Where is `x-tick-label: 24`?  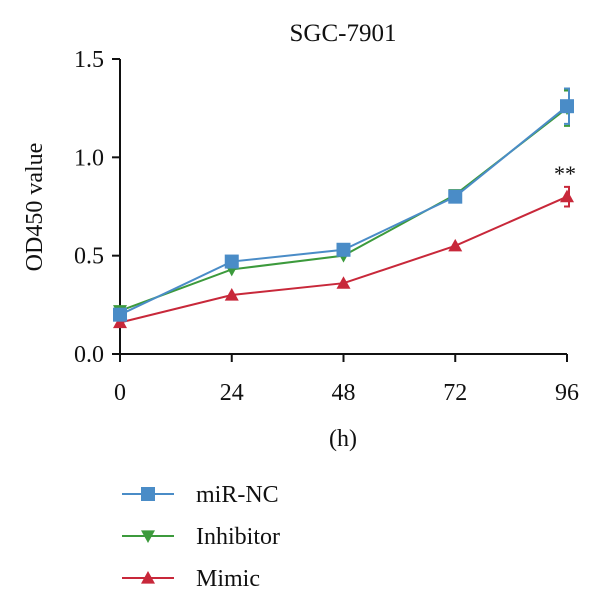
x-tick-label: 24 is located at coordinates (232, 393).